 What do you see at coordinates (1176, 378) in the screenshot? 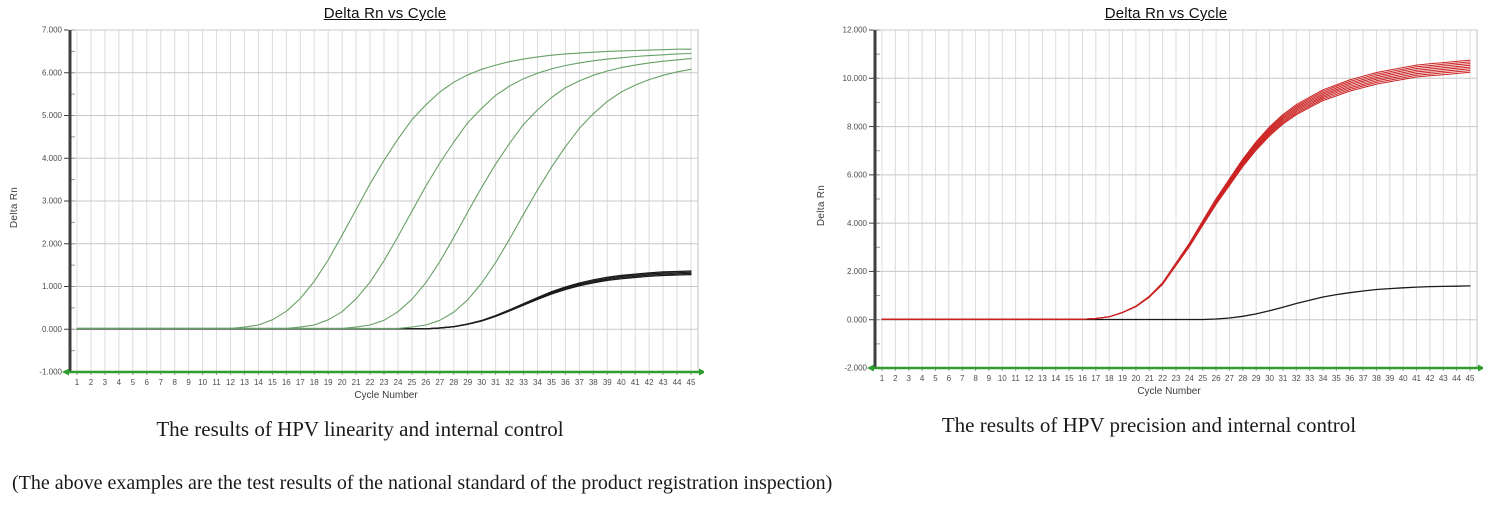
I see `svg-text: 23` at bounding box center [1176, 378].